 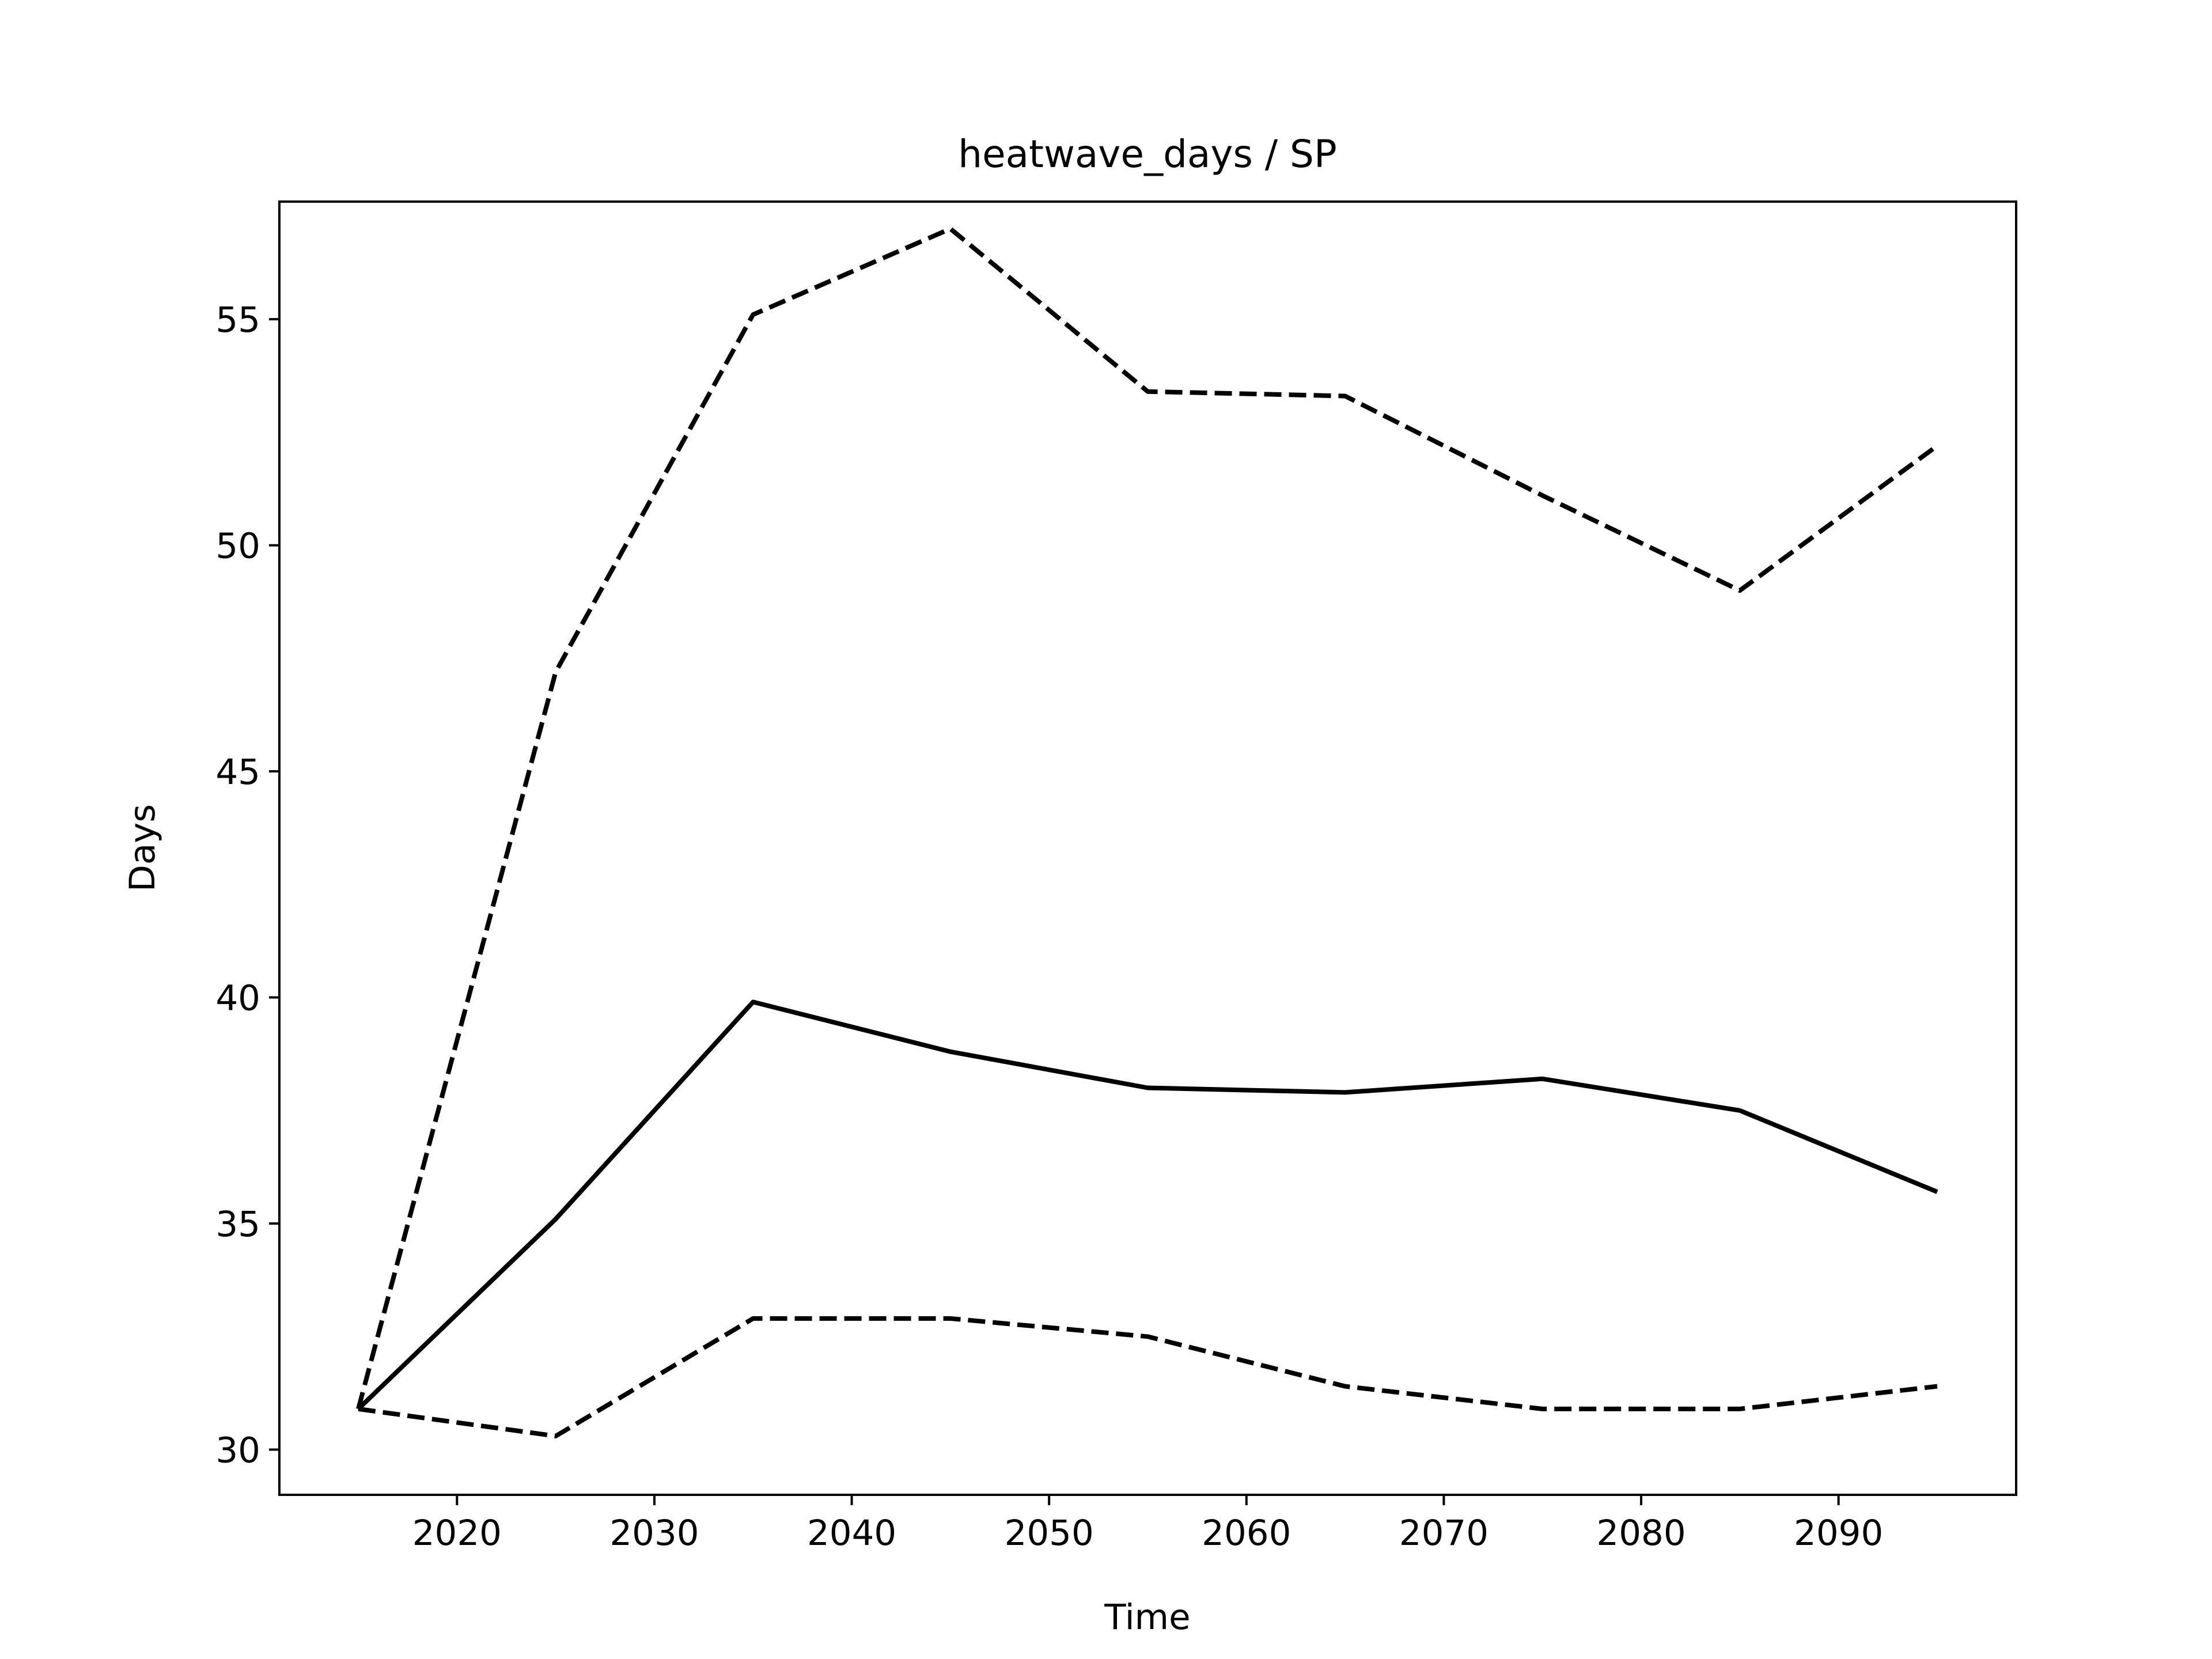 What do you see at coordinates (1147, 1524) in the screenshot?
I see `x-axis-ticks: 2020 2030 2040 2050 2060 2070 2080 2090` at bounding box center [1147, 1524].